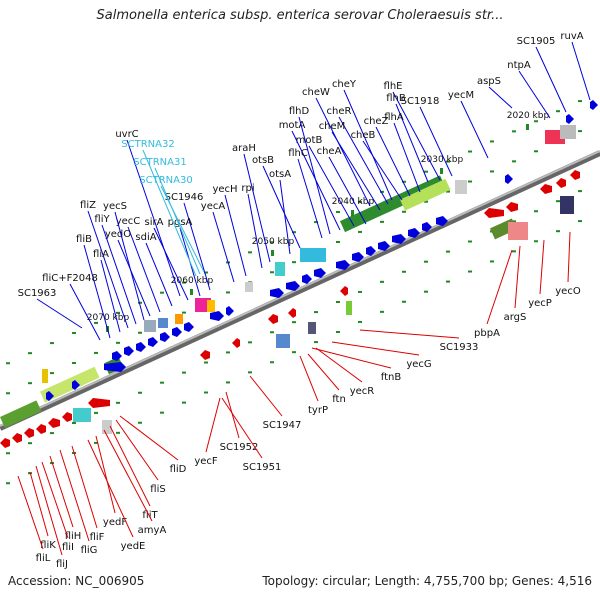 This screenshot has height=600, width=600. I want to click on forward-gene-label: yecA, so click(213, 206).